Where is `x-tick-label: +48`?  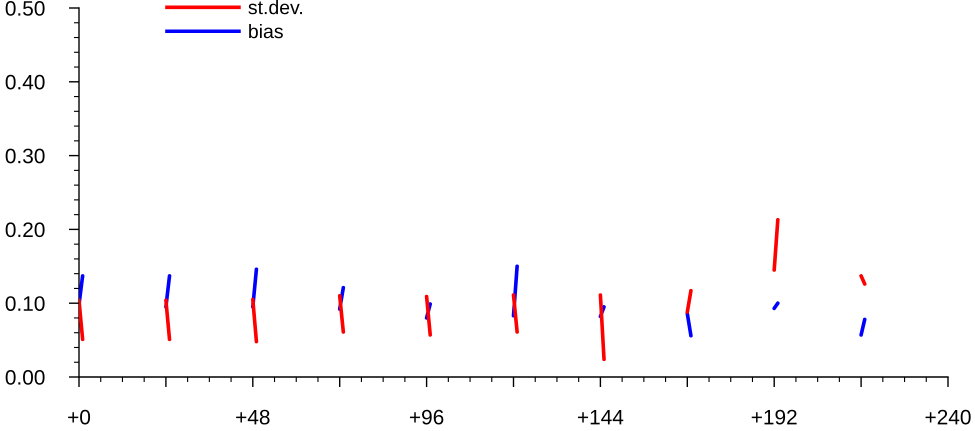
x-tick-label: +48 is located at coordinates (253, 417).